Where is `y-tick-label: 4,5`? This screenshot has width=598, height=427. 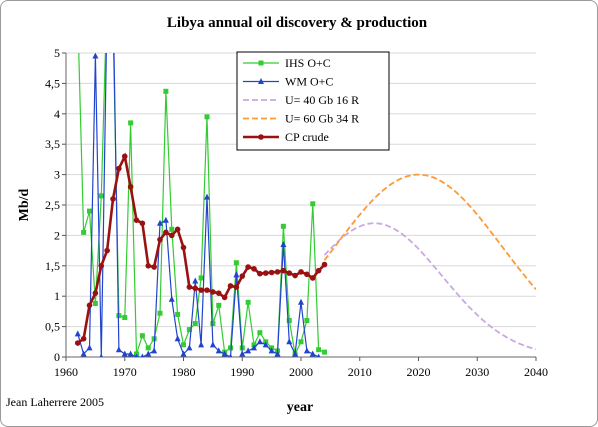
y-tick-label: 4,5 is located at coordinates (52, 83).